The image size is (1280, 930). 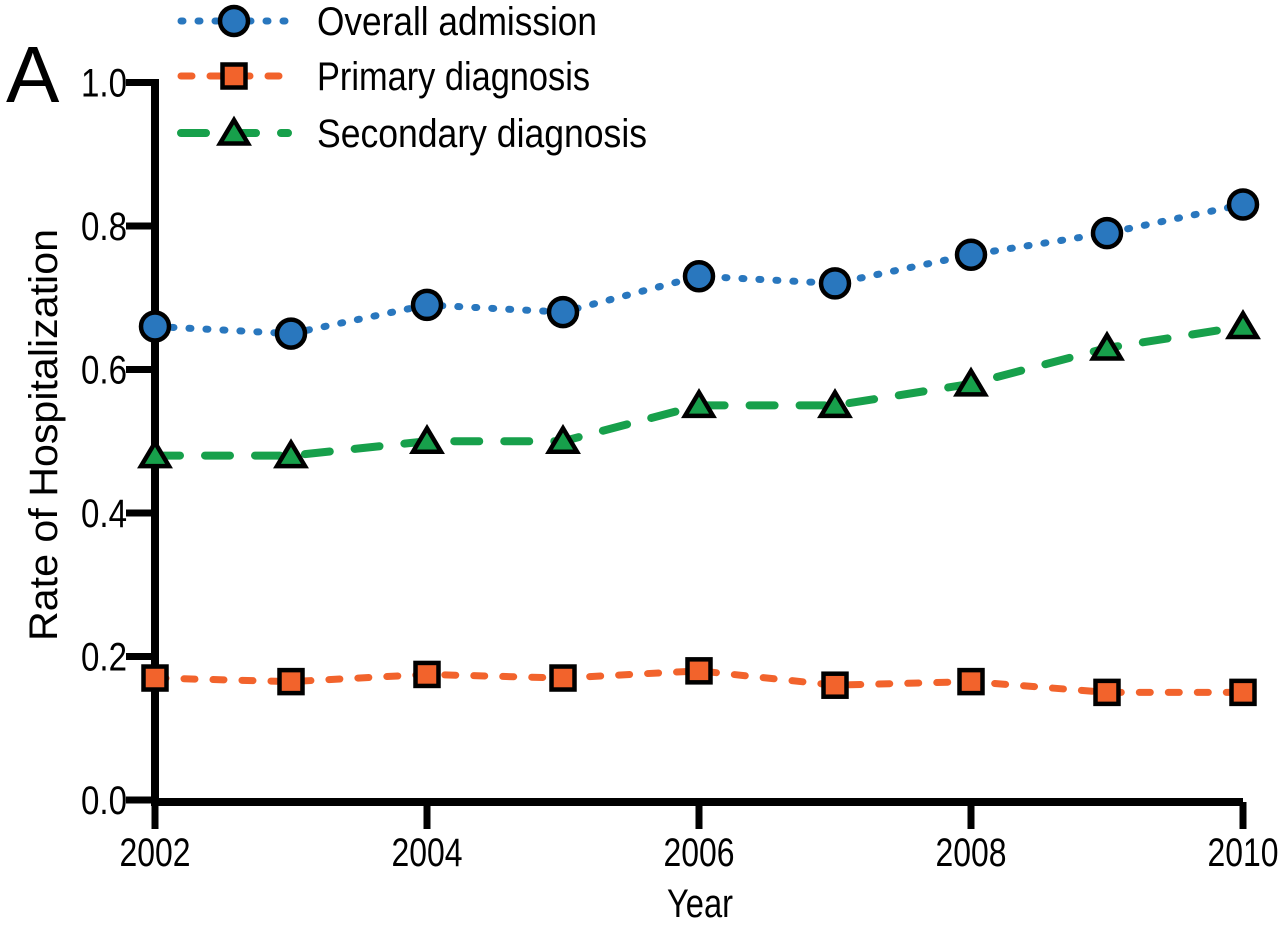 What do you see at coordinates (104, 801) in the screenshot?
I see `y-tick-label: 0.0` at bounding box center [104, 801].